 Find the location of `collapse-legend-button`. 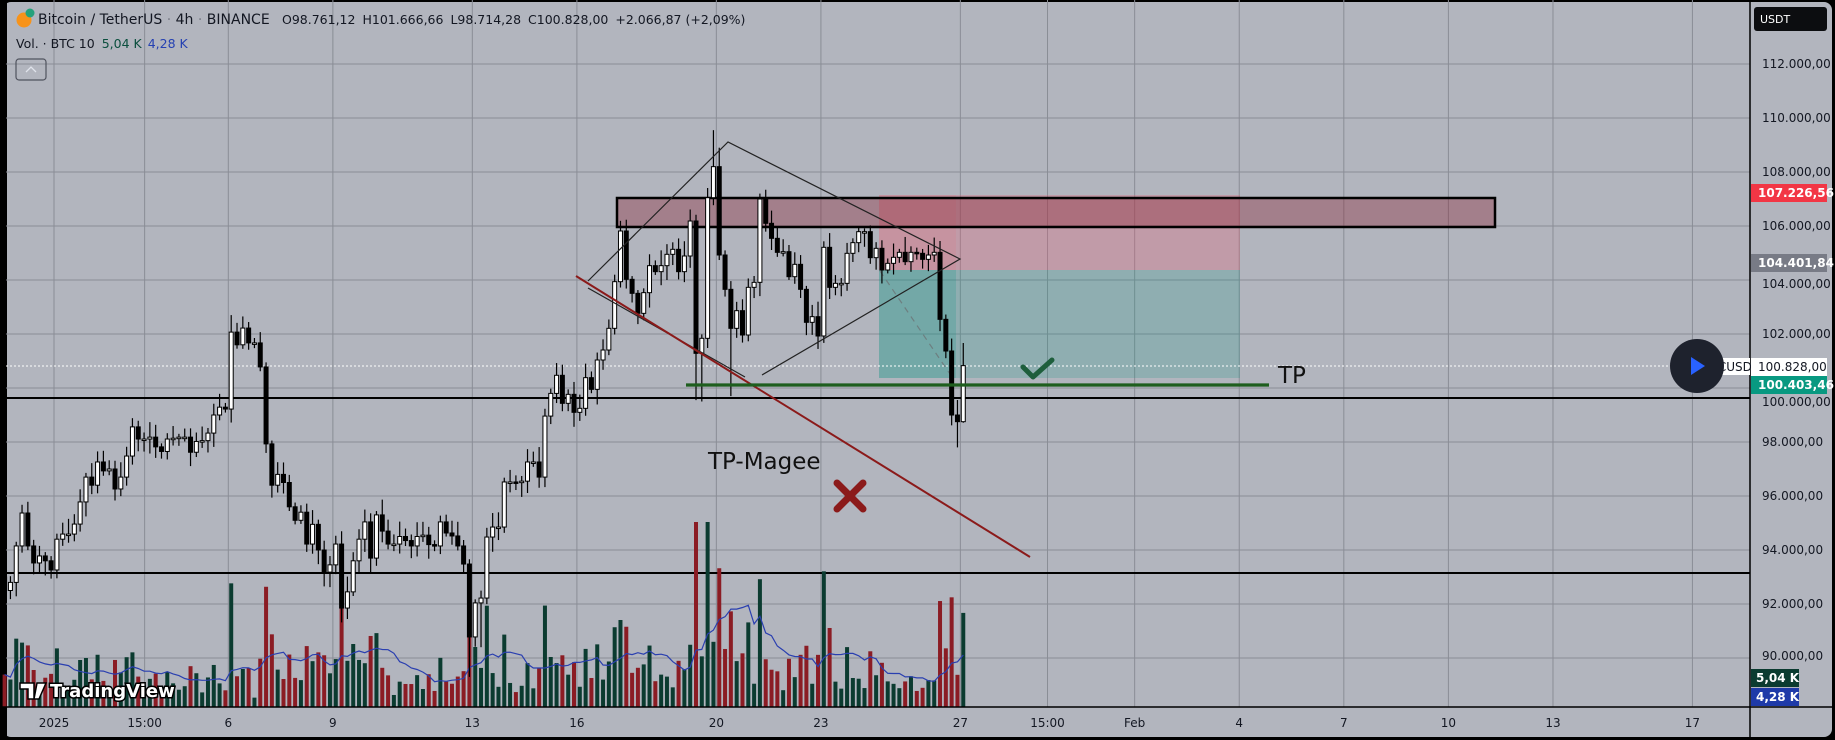

collapse-legend-button is located at coordinates (31, 69).